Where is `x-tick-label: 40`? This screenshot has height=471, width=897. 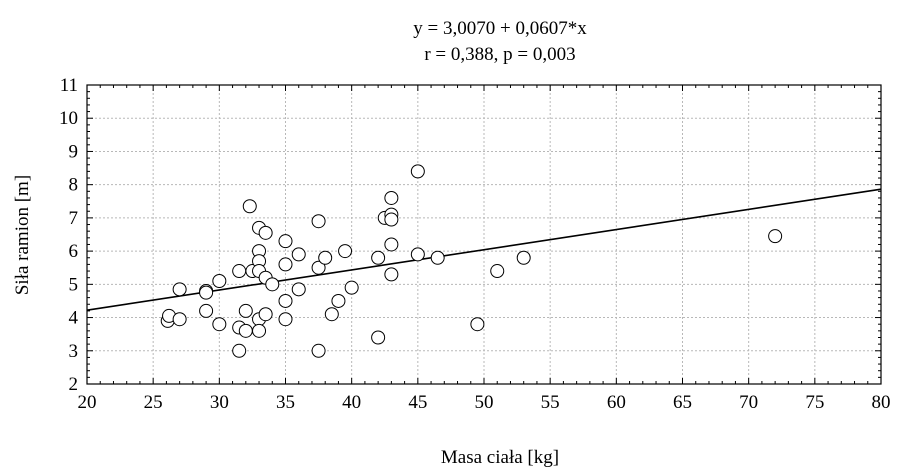 x-tick-label: 40 is located at coordinates (351, 402).